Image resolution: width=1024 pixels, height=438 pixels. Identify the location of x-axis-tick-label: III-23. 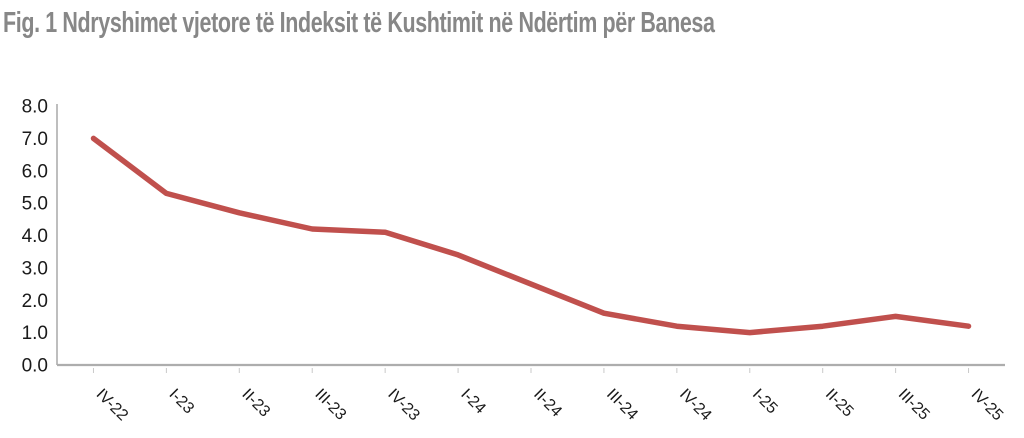
(330, 405).